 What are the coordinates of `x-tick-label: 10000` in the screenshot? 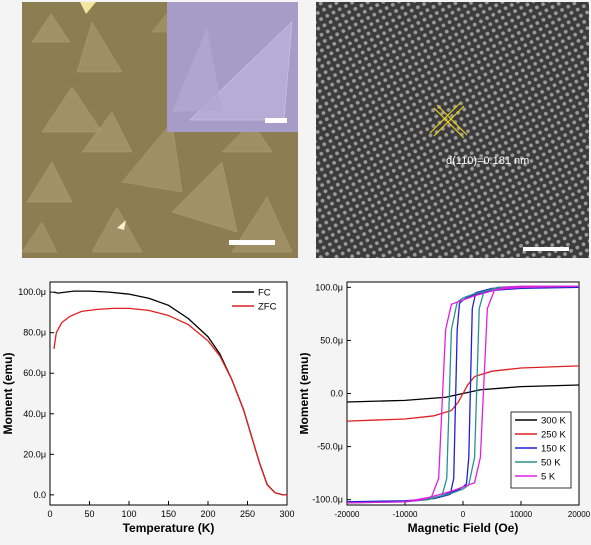 It's located at (521, 514).